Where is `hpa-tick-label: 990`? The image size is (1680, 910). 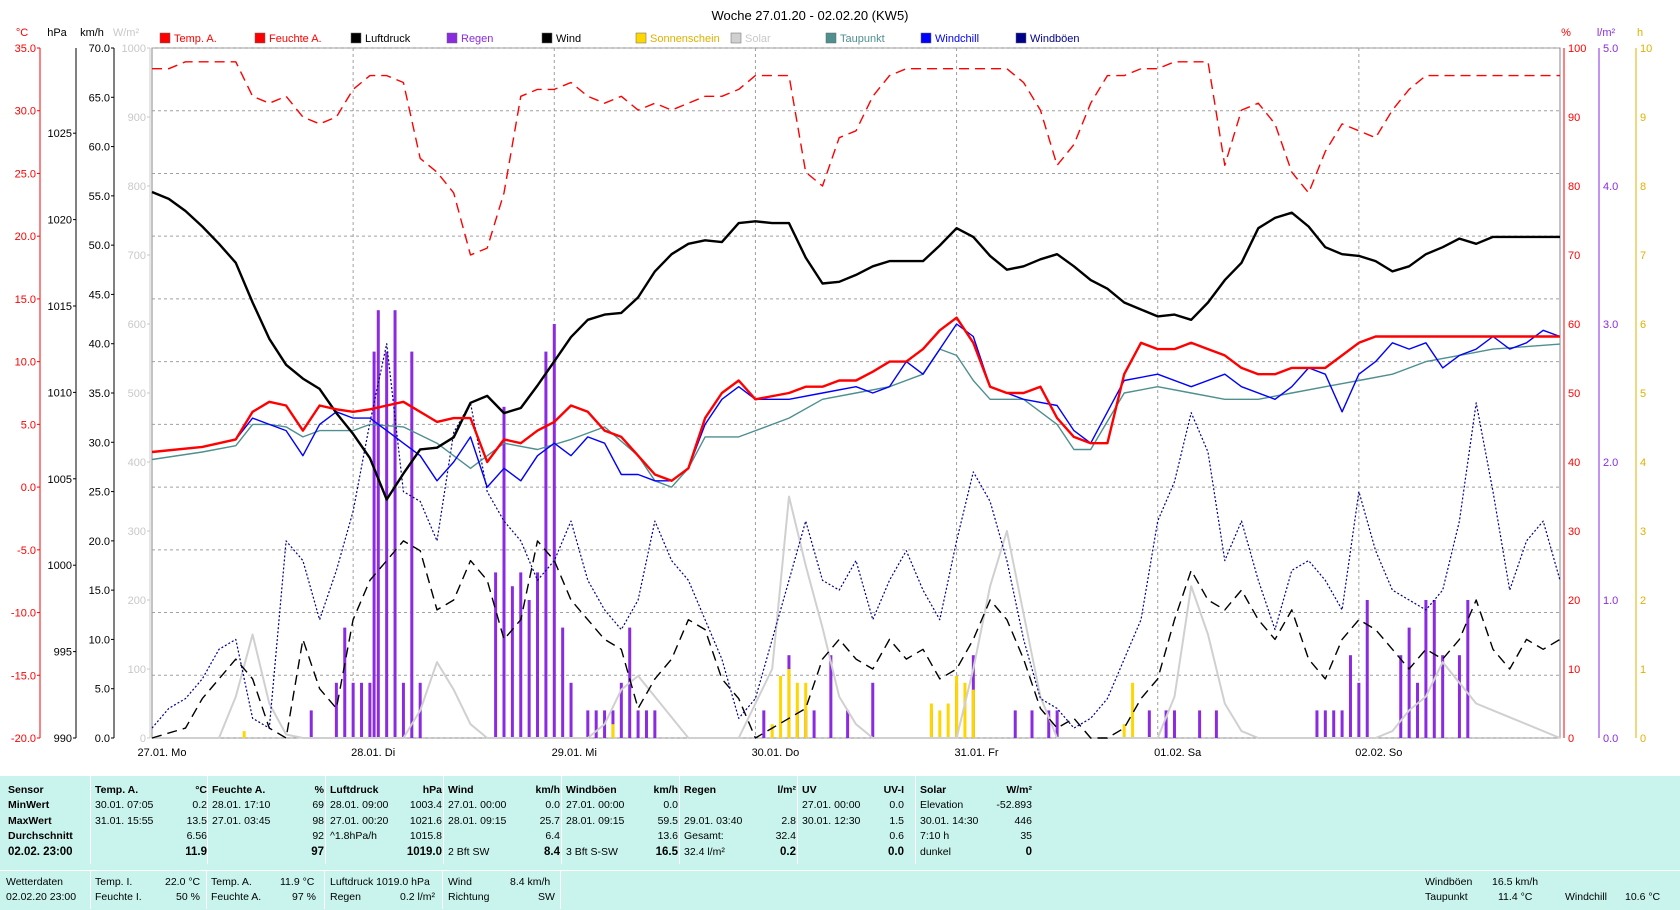 hpa-tick-label: 990 is located at coordinates (63, 739).